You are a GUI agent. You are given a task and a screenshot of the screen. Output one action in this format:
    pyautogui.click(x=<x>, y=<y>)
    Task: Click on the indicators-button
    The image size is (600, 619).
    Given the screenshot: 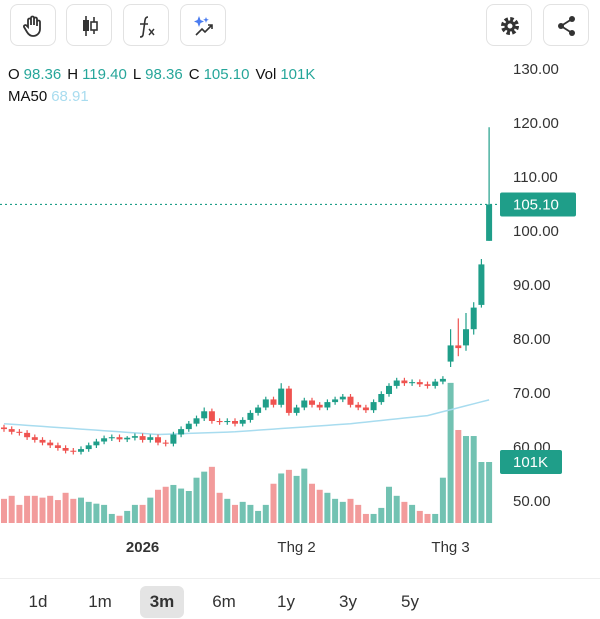 What is the action you would take?
    pyautogui.click(x=146, y=25)
    